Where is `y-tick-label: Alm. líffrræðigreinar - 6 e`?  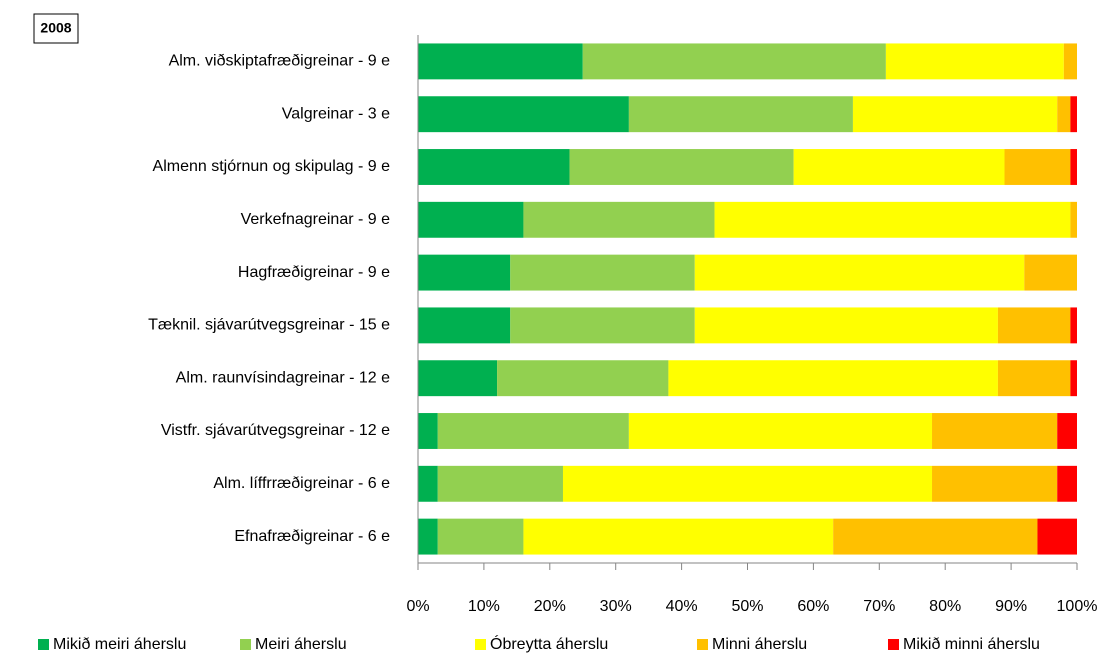 y-tick-label: Alm. líffrræðigreinar - 6 e is located at coordinates (301, 483).